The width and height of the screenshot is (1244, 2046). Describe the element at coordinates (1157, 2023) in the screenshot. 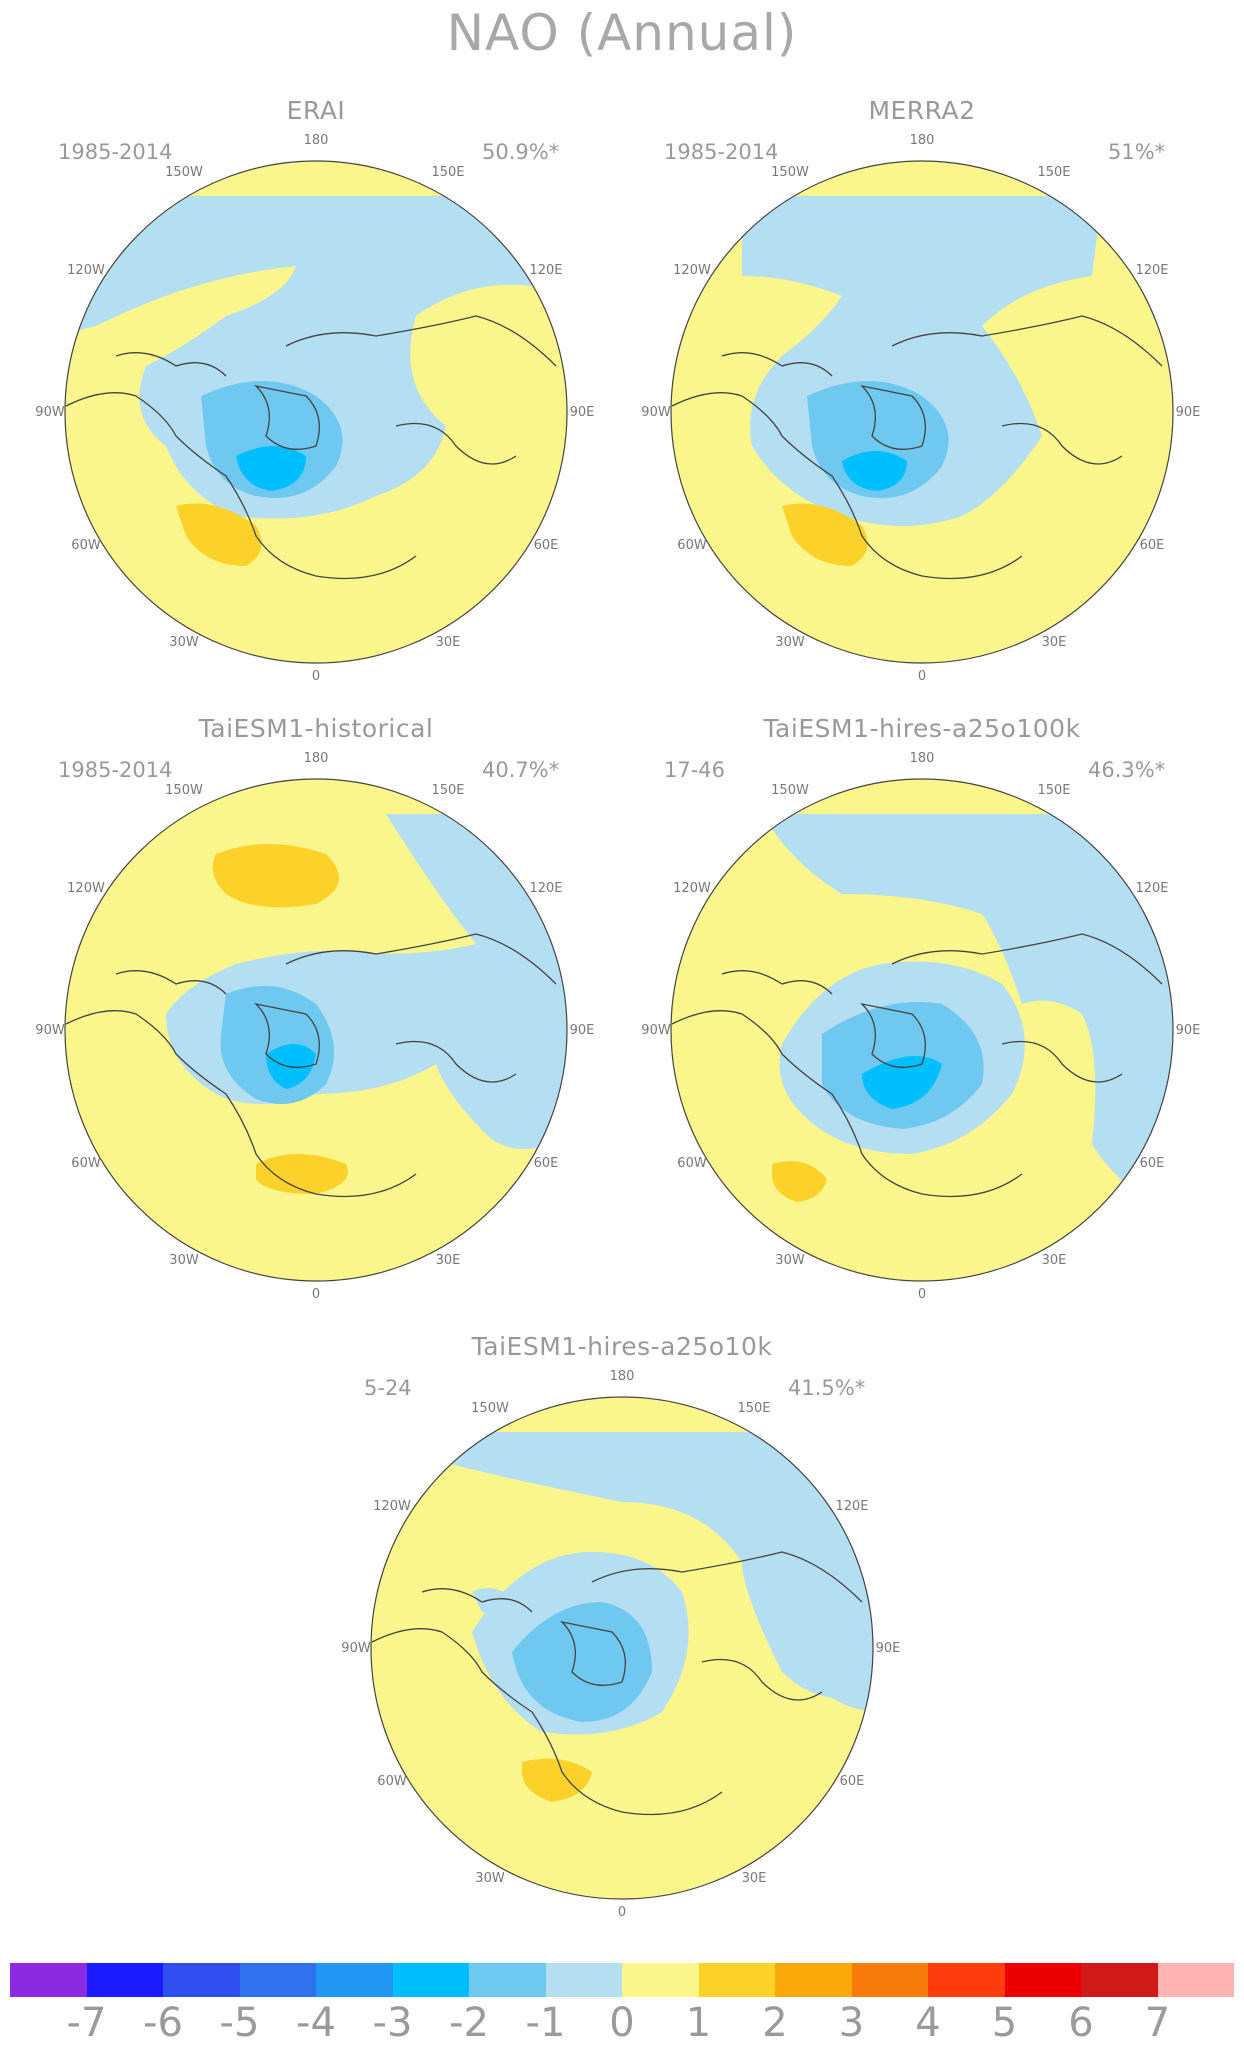

I see `colorbar-tick-label: 7` at that location.